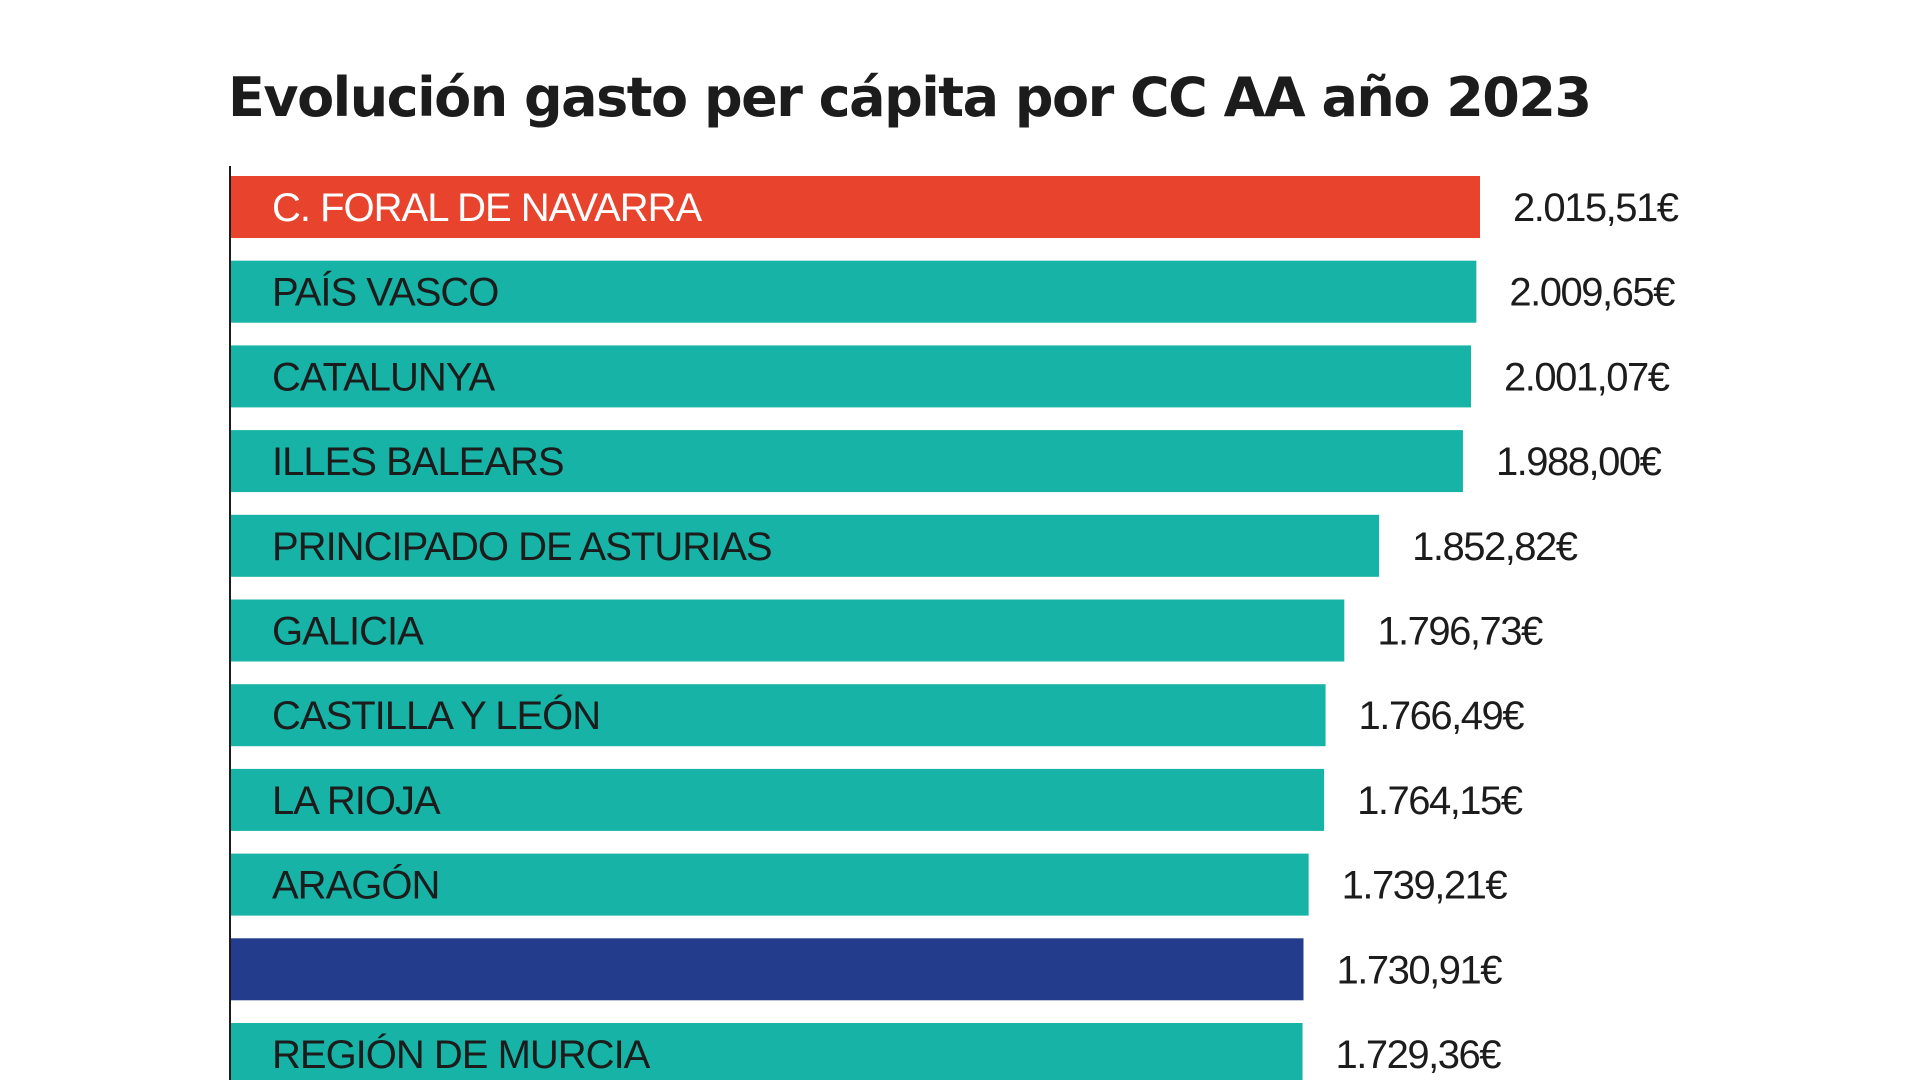  I want to click on bar-label: LA RIOJA, so click(356, 801).